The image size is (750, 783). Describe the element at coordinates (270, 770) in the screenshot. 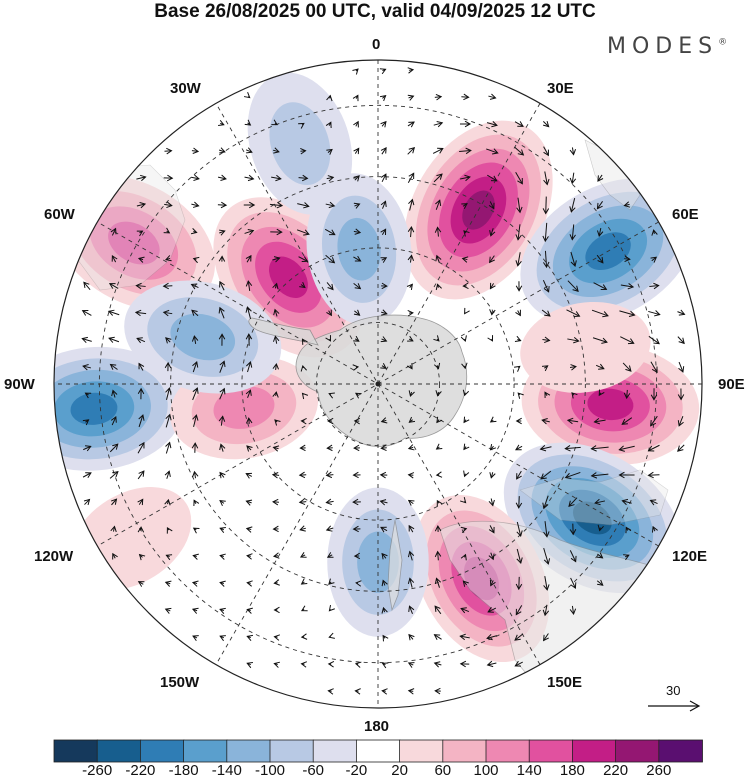

I see `colorbar-tick-label: -100` at that location.